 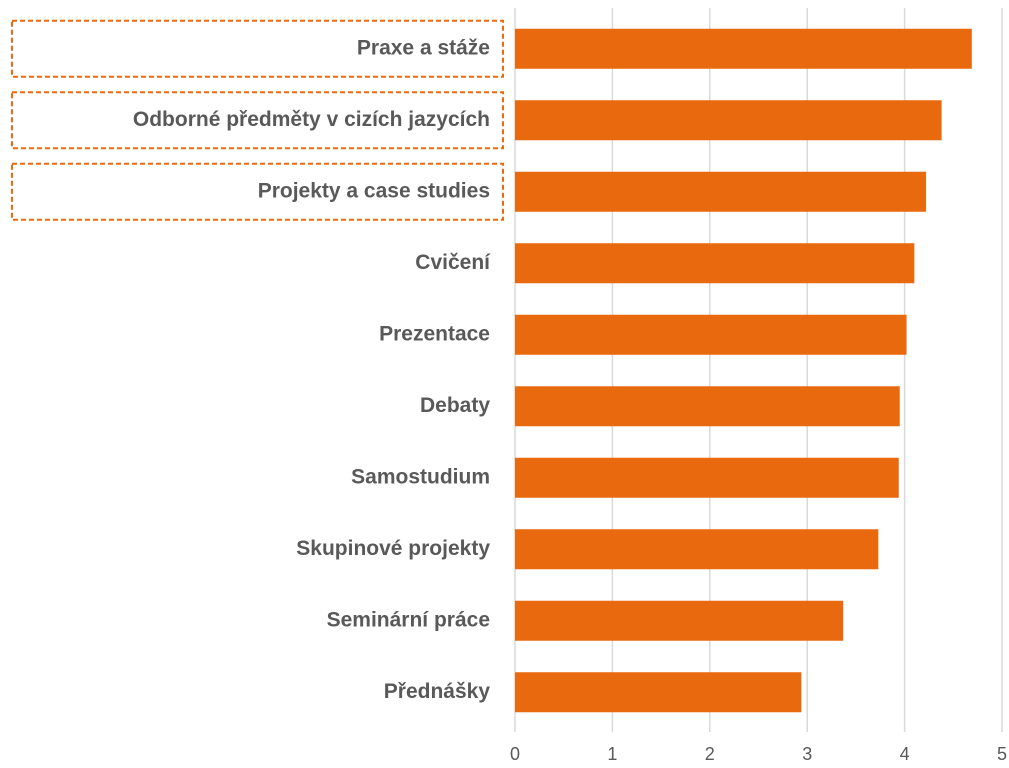 I want to click on x-tick-label: 3, so click(x=807, y=754).